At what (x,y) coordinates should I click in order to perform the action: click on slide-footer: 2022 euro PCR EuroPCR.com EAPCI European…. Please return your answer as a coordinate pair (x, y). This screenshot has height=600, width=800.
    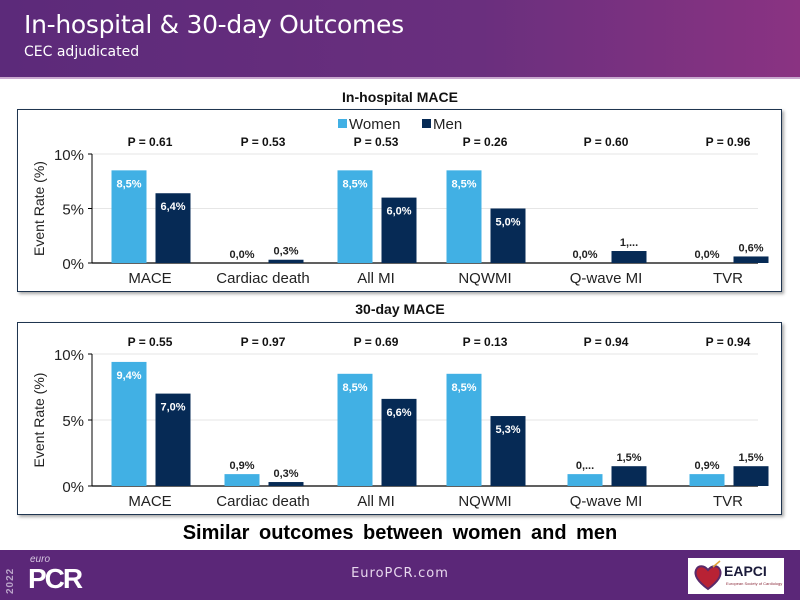
    Looking at the image, I should click on (400, 575).